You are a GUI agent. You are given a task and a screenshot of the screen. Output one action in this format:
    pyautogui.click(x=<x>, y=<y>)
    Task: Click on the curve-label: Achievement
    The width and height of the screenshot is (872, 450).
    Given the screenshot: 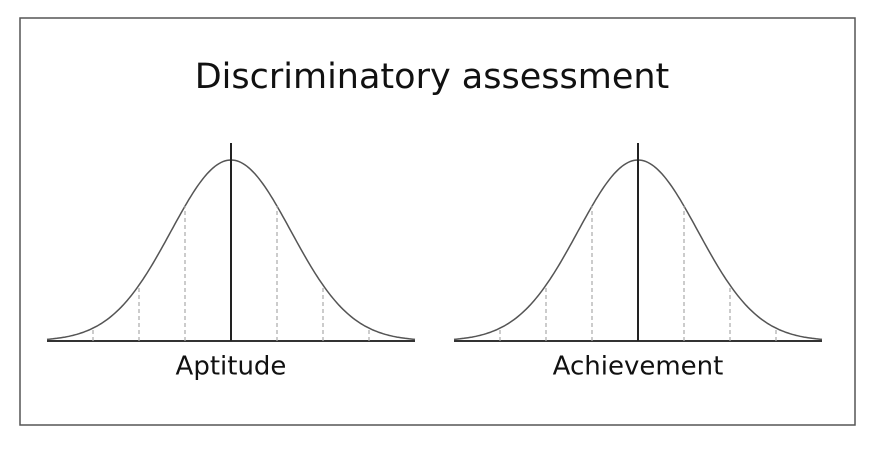 What is the action you would take?
    pyautogui.click(x=638, y=367)
    